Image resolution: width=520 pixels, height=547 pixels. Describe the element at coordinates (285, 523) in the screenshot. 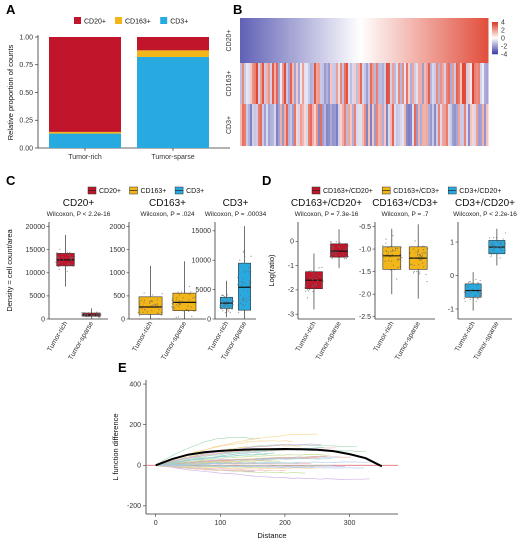

I see `x-tick-label: 200` at that location.